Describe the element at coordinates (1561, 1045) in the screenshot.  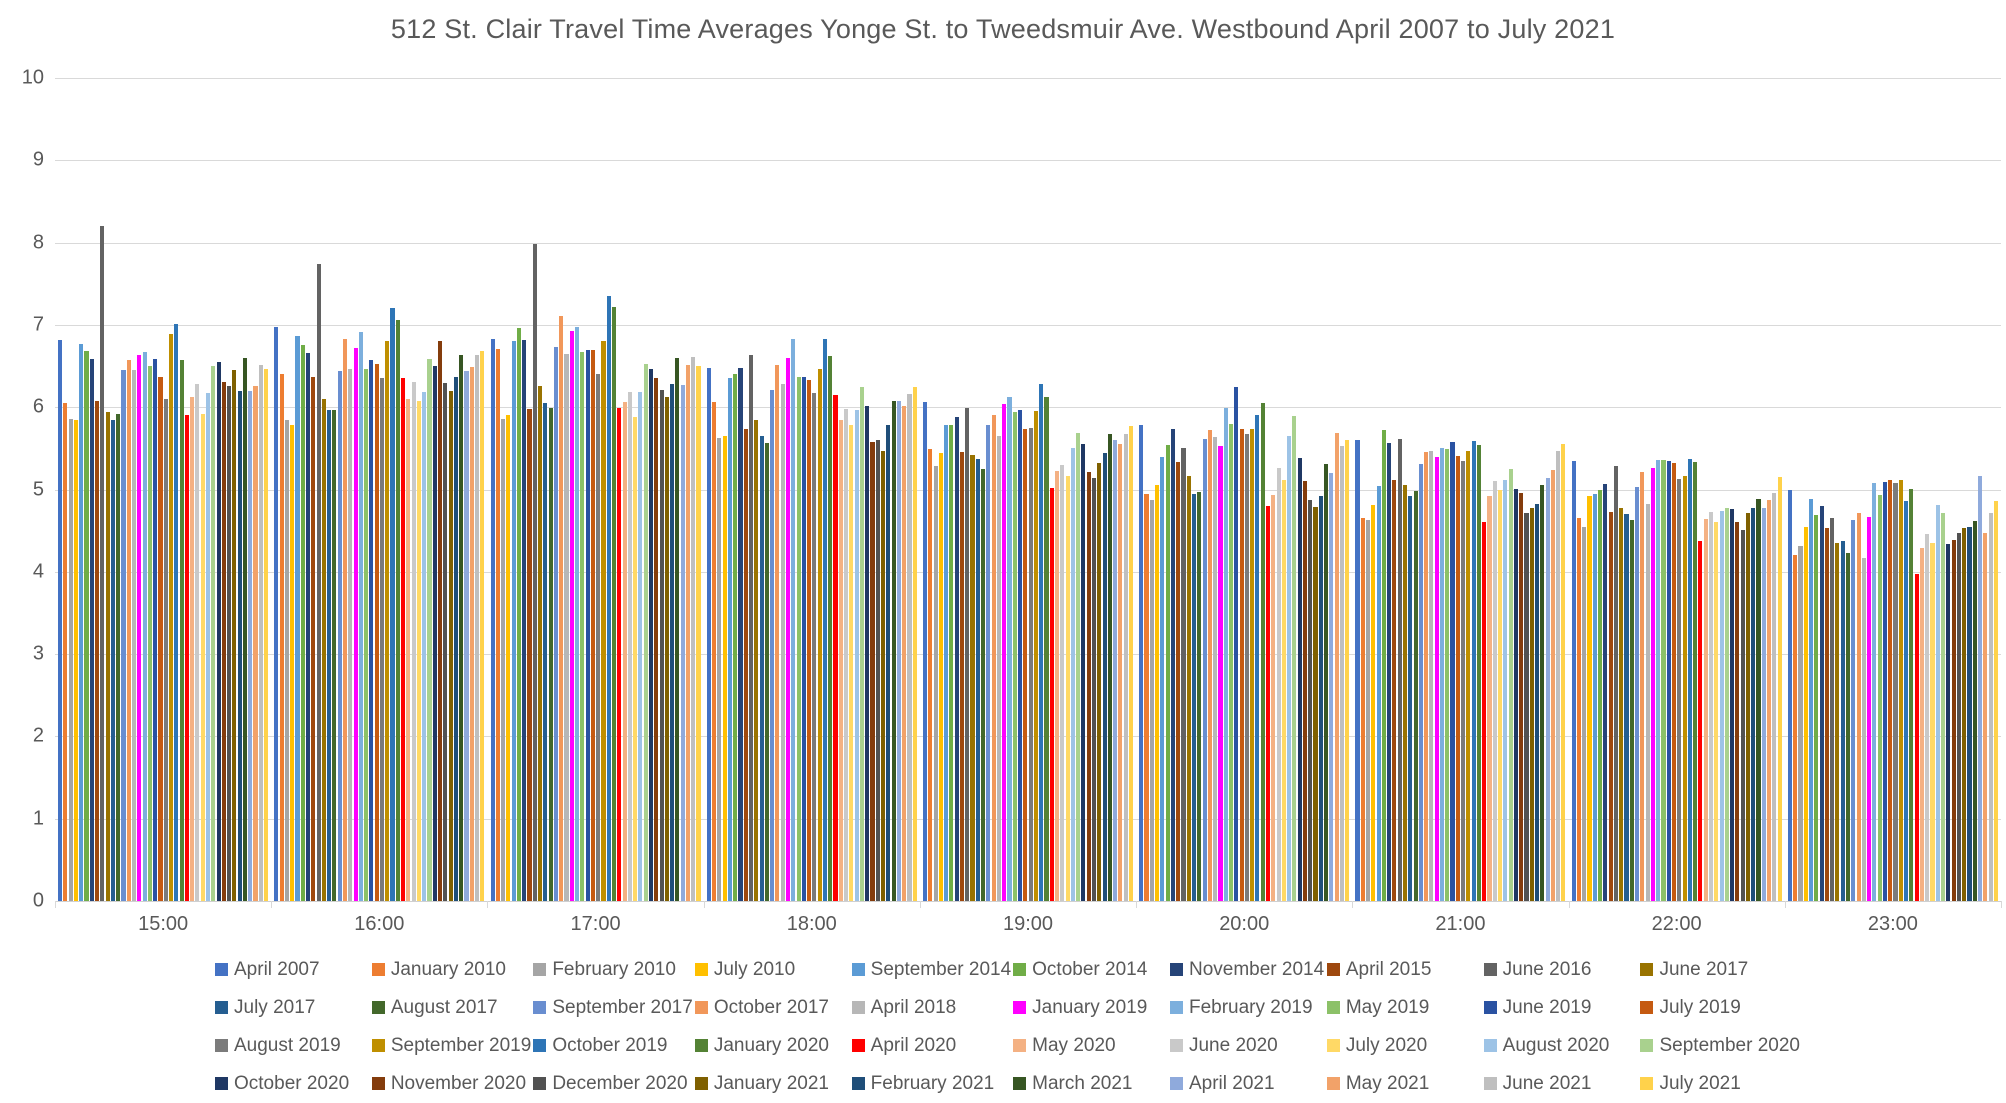
I see `legend-item: August 2020` at that location.